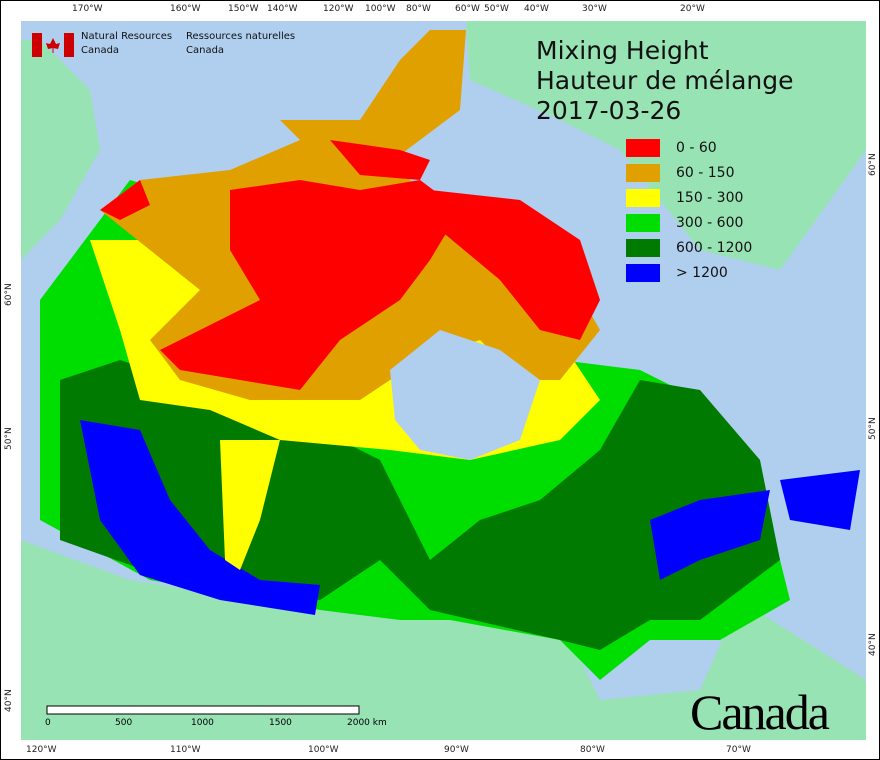  I want to click on scale-bar-outline, so click(203, 710).